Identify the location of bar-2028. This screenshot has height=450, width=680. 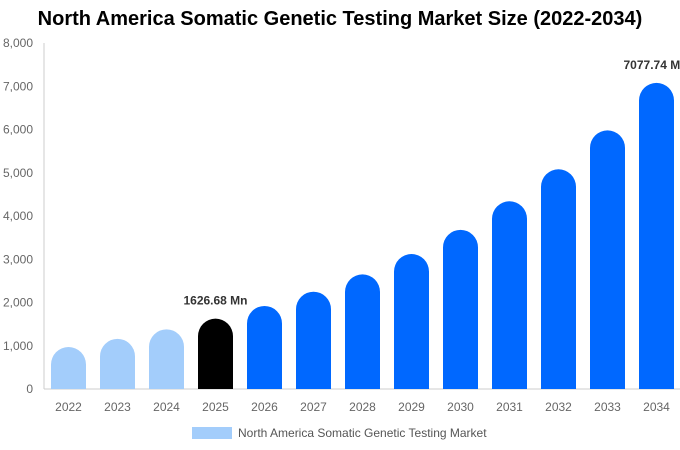
(362, 331).